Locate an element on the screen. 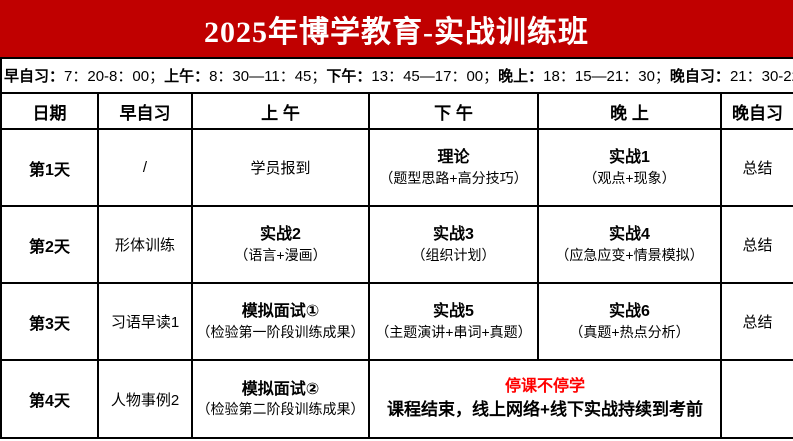 The image size is (793, 441). col-header-morning: 上 午 is located at coordinates (280, 111).